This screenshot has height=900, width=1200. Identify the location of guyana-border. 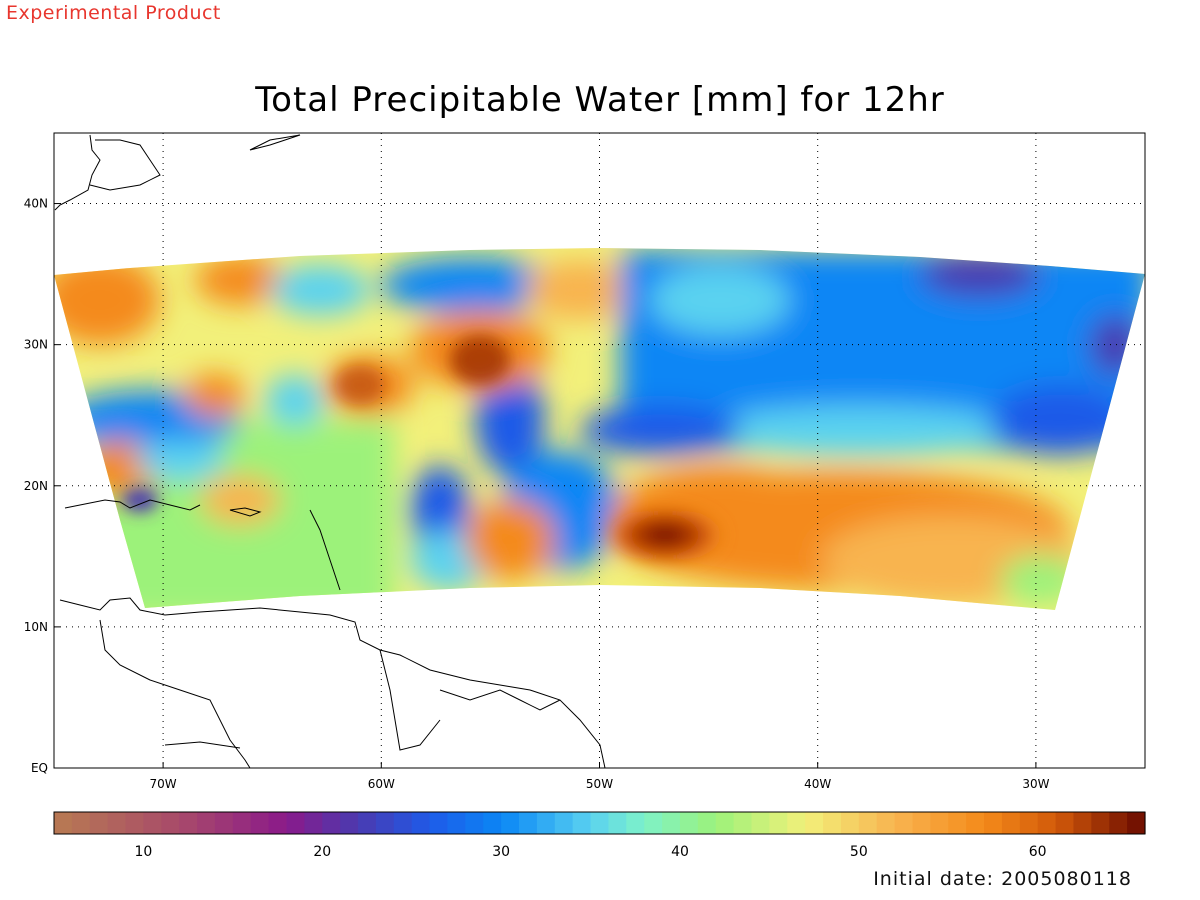
(410, 700).